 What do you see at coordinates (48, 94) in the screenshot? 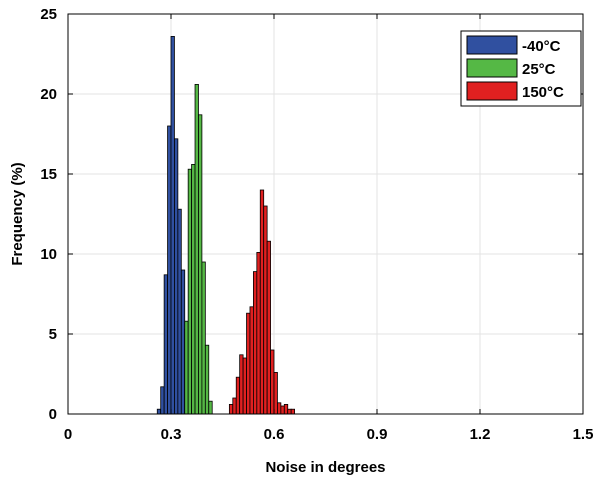
I see `y-tick-label: 20` at bounding box center [48, 94].